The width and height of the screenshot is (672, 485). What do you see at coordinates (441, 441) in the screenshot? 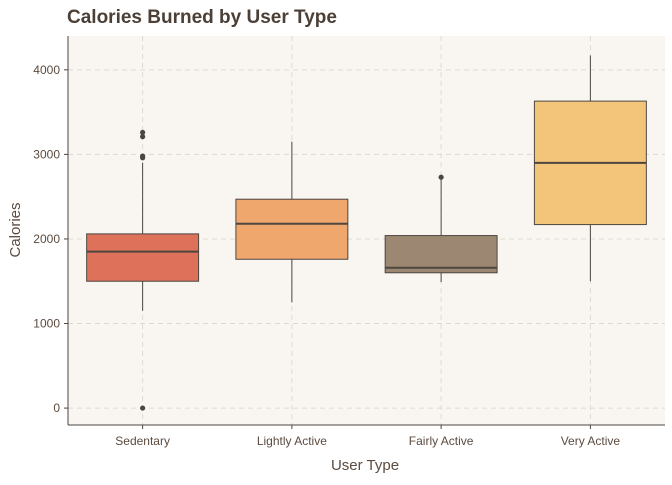
I see `x-tick-label: Fairly Active` at bounding box center [441, 441].